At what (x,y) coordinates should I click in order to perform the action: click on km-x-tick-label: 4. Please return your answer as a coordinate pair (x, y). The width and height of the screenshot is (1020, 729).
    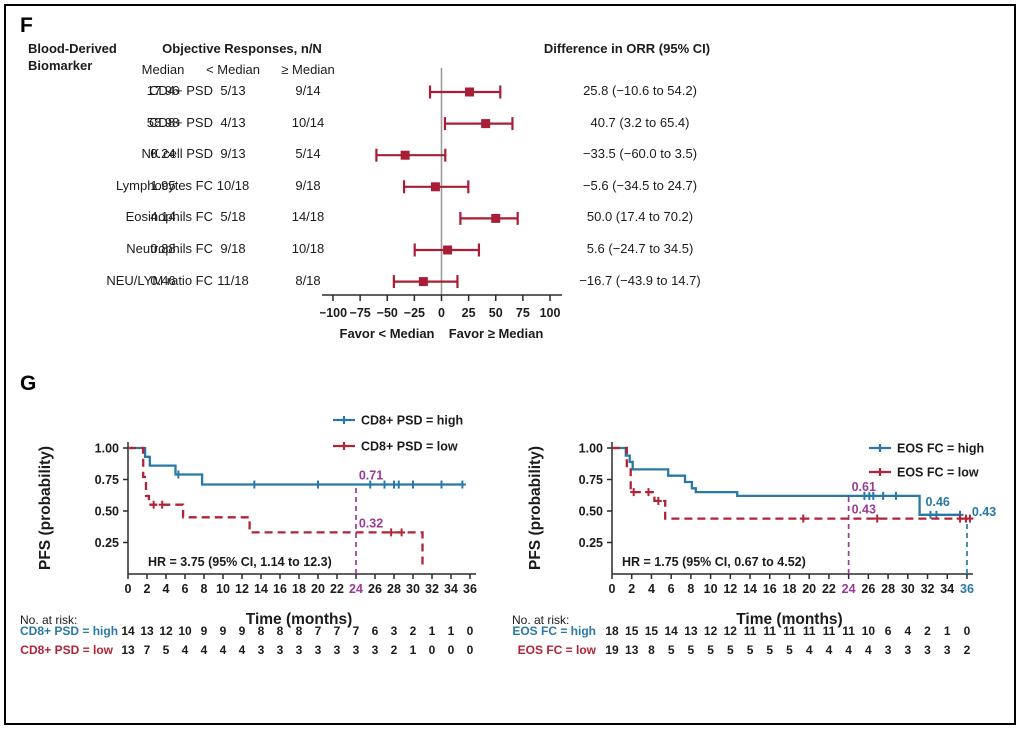
    Looking at the image, I should click on (651, 589).